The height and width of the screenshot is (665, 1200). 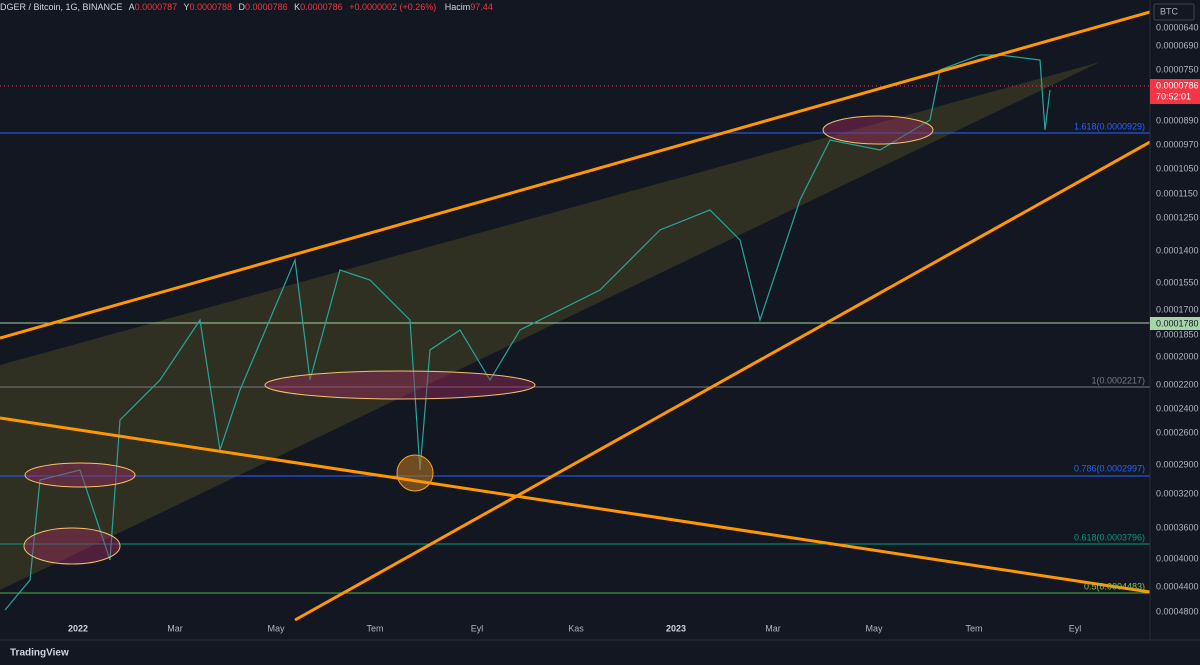 I want to click on price-label: 0.0001250, so click(x=1177, y=217).